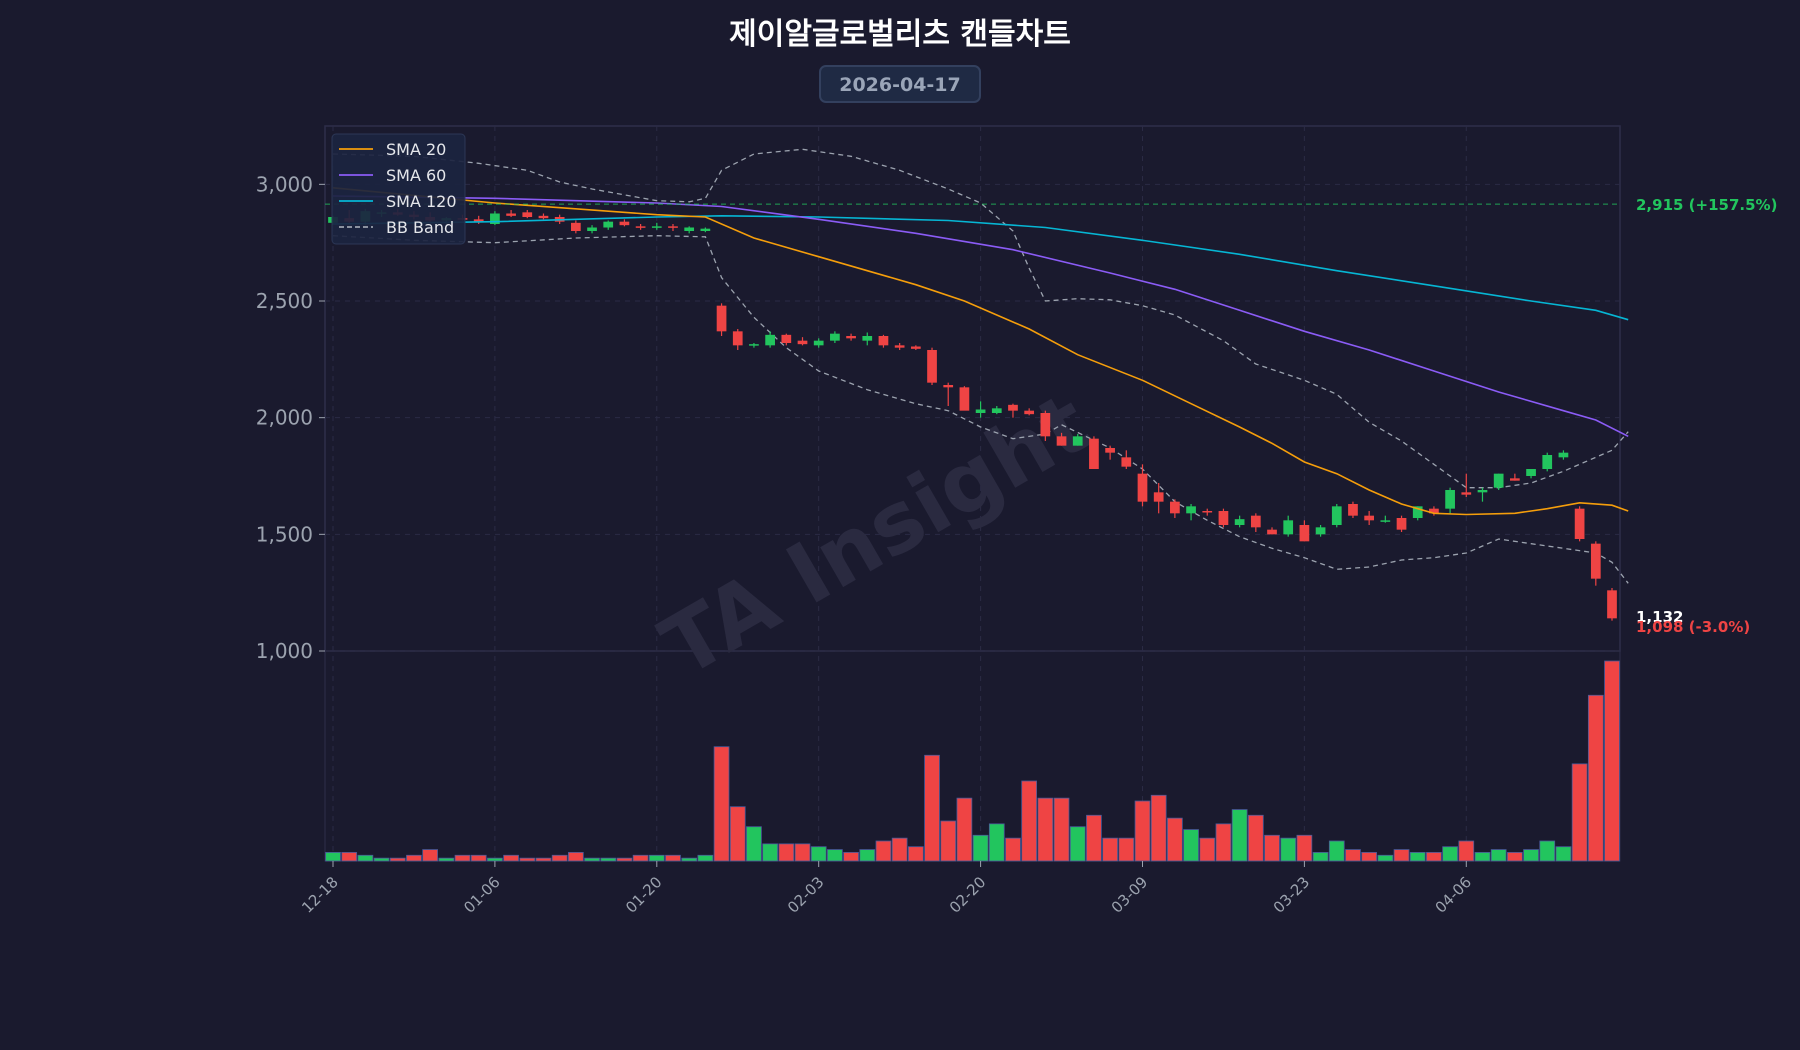 The image size is (1800, 1050). What do you see at coordinates (284, 184) in the screenshot?
I see `y-tick-label: 3,000` at bounding box center [284, 184].